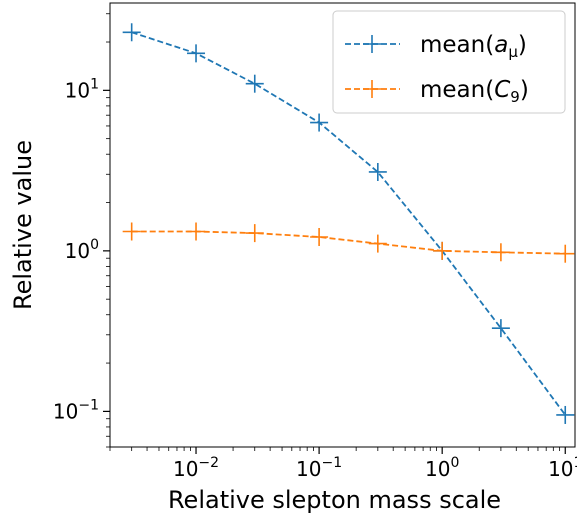  Describe the element at coordinates (23, 225) in the screenshot. I see `y-axis-label: Relative value` at that location.